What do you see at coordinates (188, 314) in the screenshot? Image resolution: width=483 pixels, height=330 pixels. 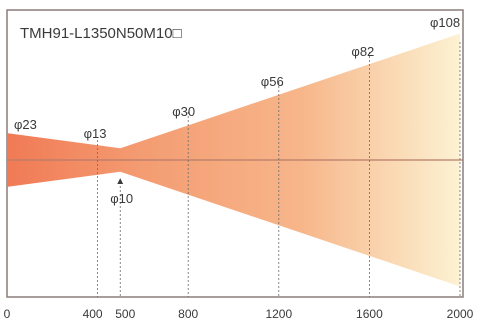 I see `x-tick-label: 800` at bounding box center [188, 314].